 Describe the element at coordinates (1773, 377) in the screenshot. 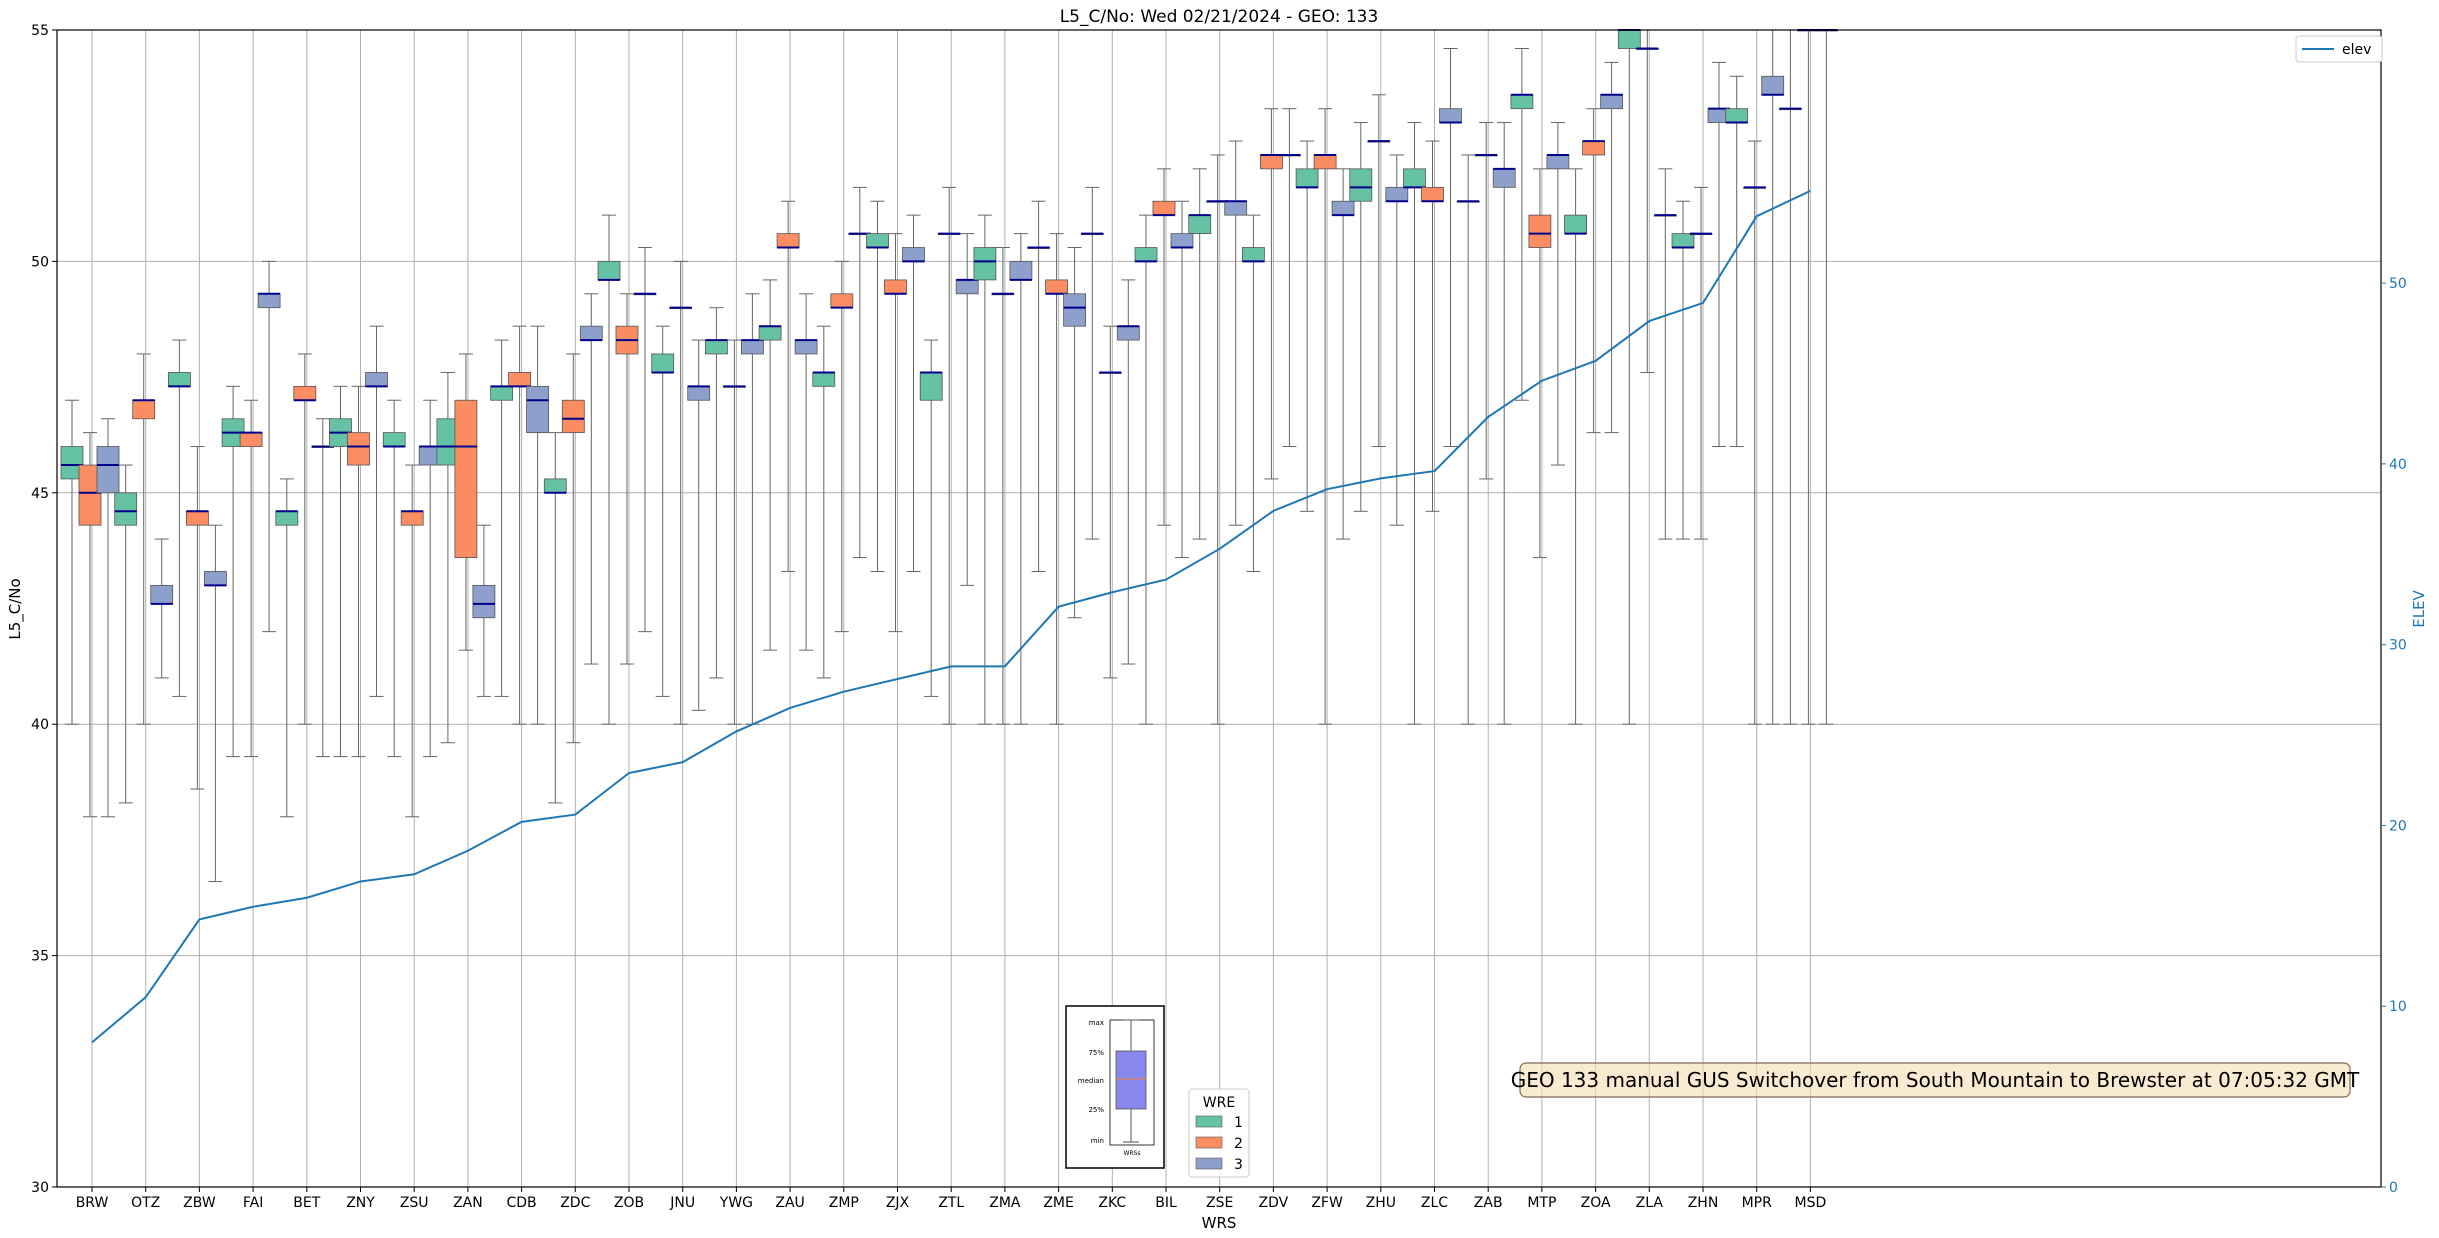

I see `box-MPR-wre3` at that location.